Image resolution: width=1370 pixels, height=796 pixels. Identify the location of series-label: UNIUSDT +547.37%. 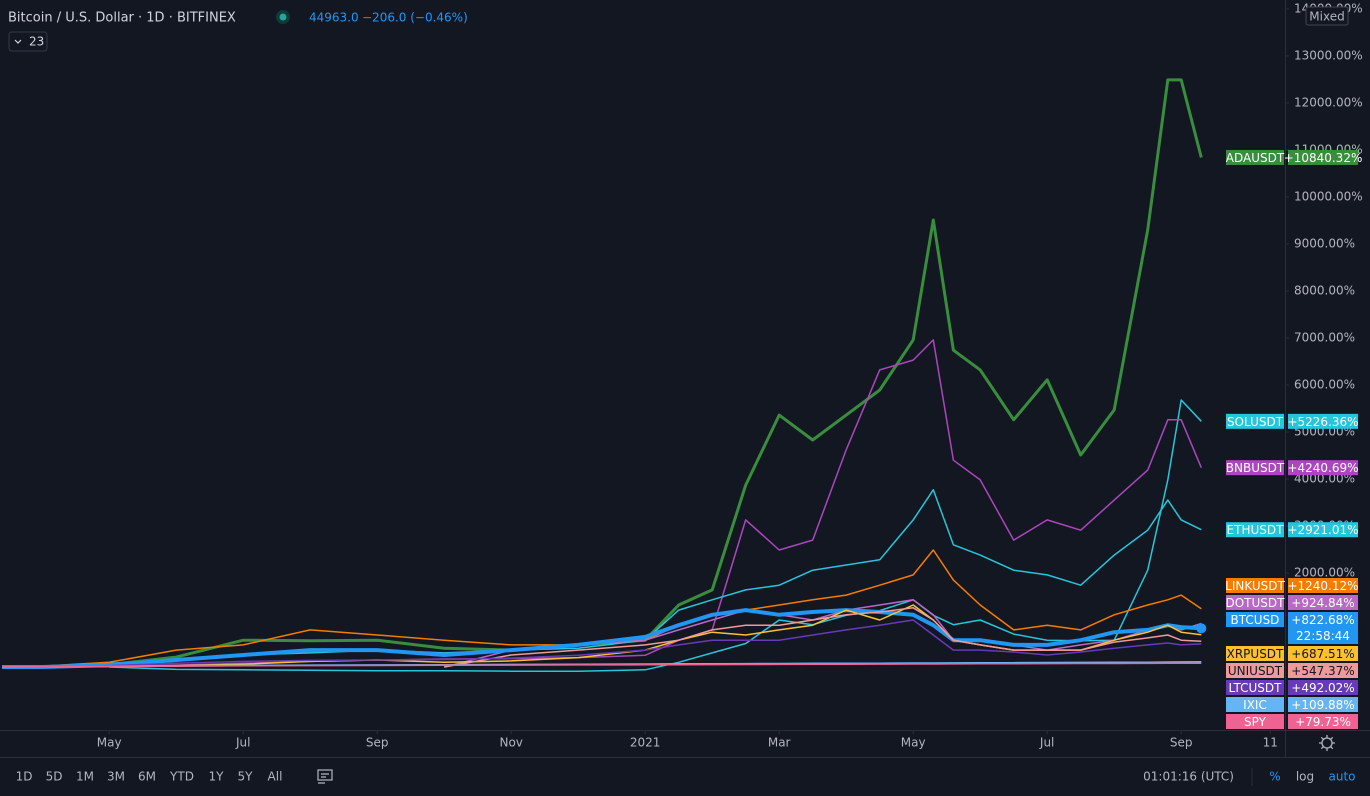
(1292, 670).